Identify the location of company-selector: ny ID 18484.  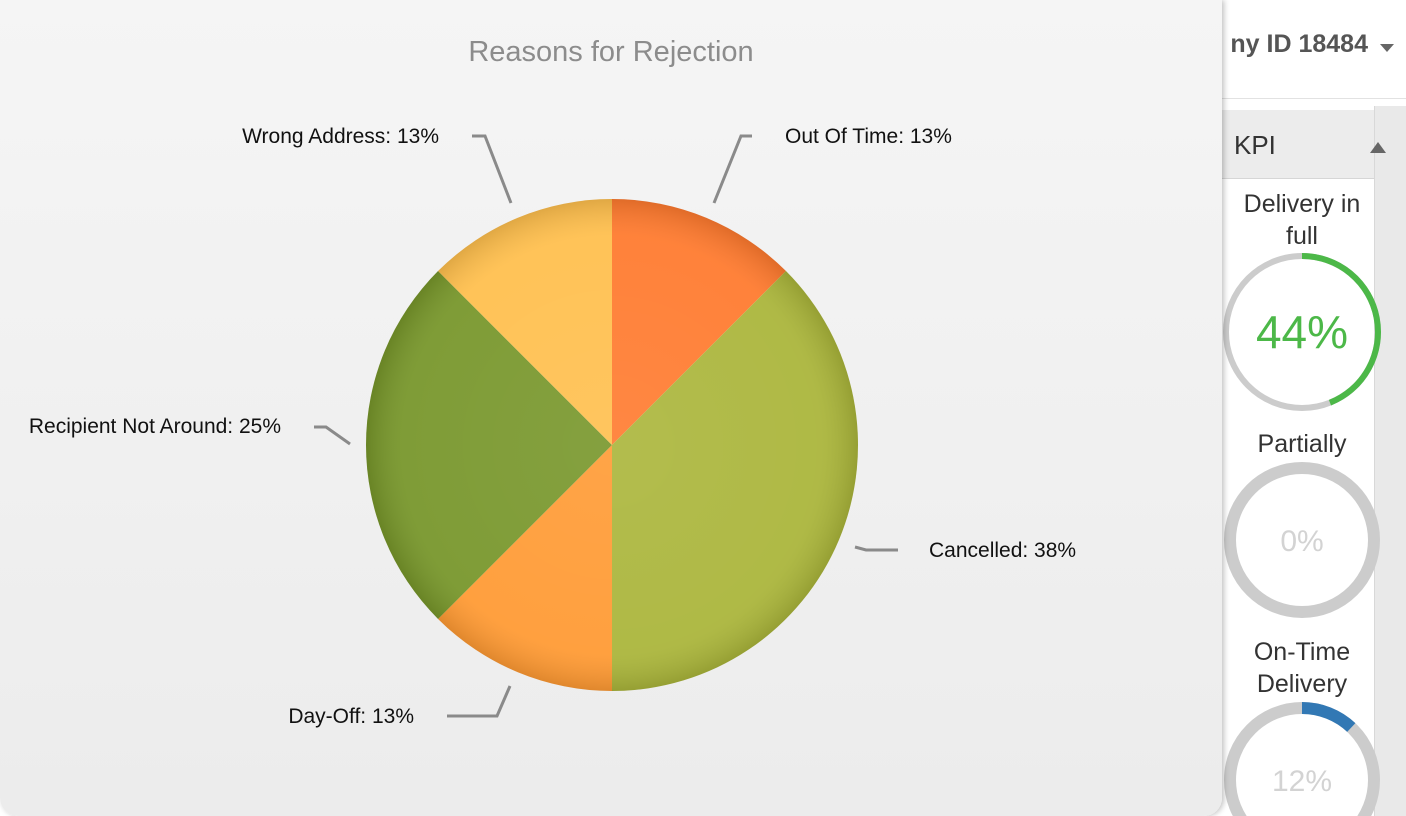
(1299, 44).